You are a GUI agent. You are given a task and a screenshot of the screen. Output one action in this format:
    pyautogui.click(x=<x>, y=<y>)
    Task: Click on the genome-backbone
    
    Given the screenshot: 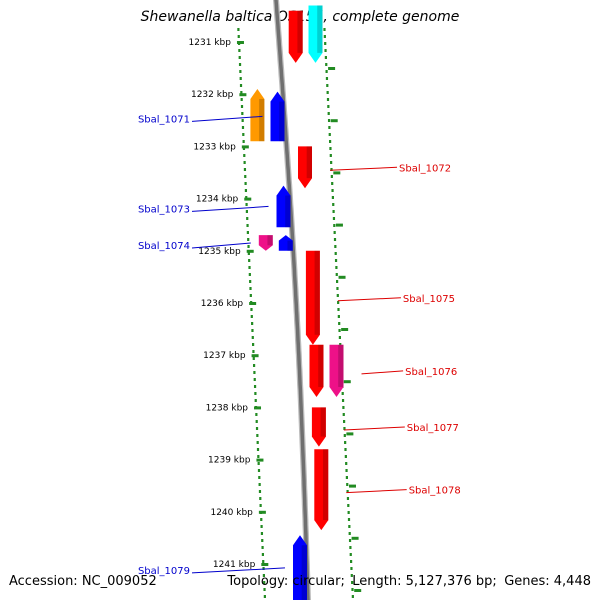 What is the action you would take?
    pyautogui.click(x=292, y=300)
    